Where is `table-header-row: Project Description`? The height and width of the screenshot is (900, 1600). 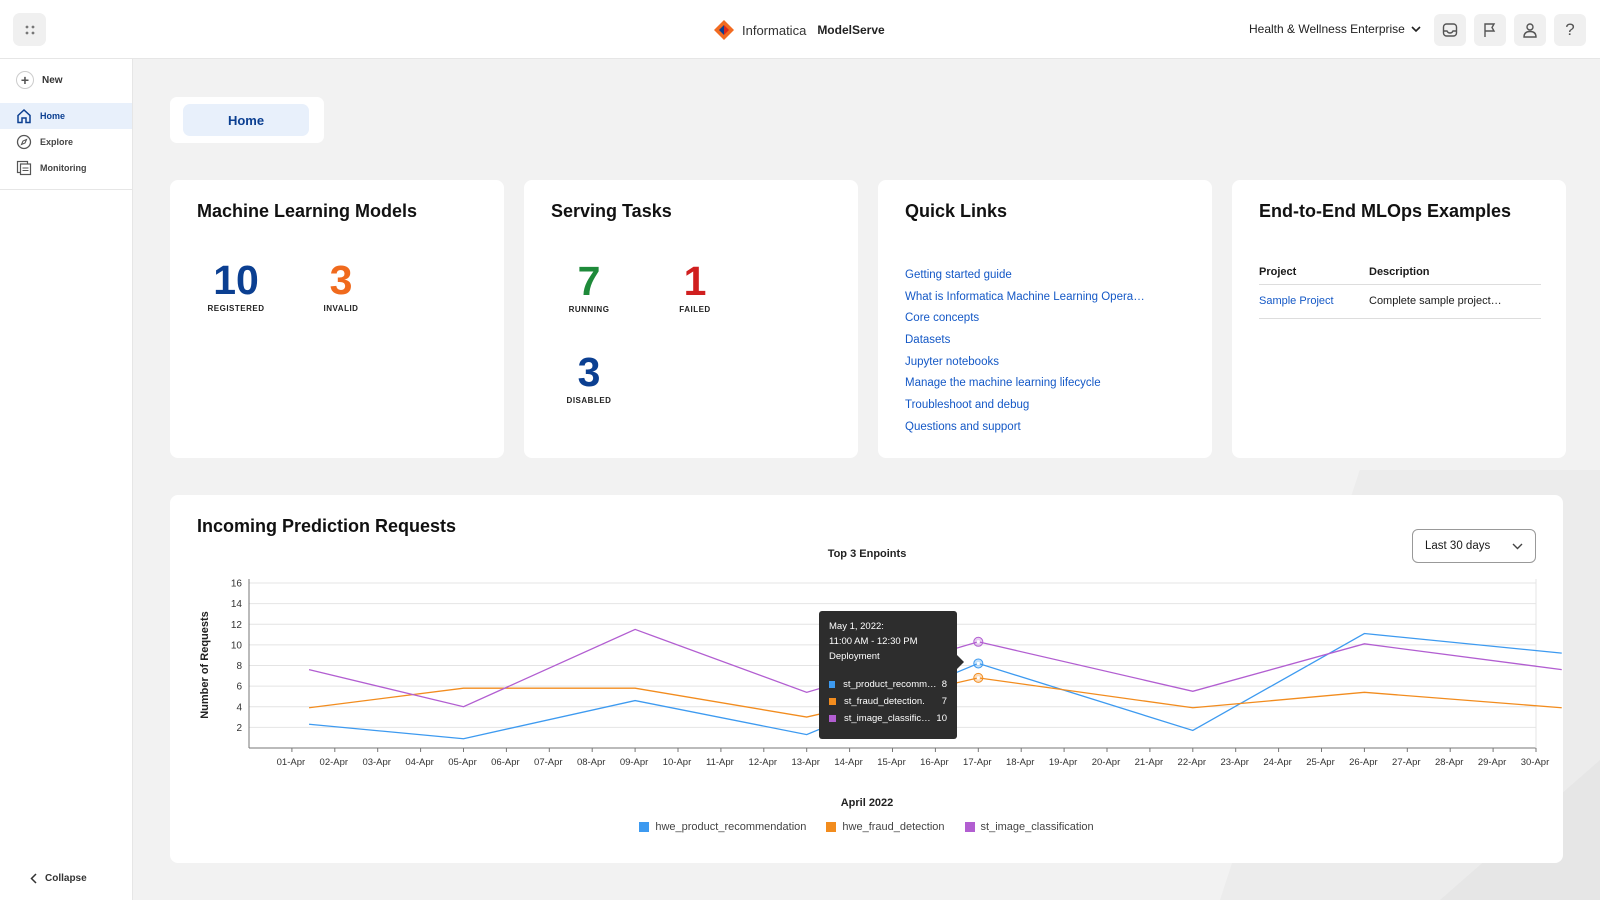 table-header-row: Project Description is located at coordinates (1400, 272).